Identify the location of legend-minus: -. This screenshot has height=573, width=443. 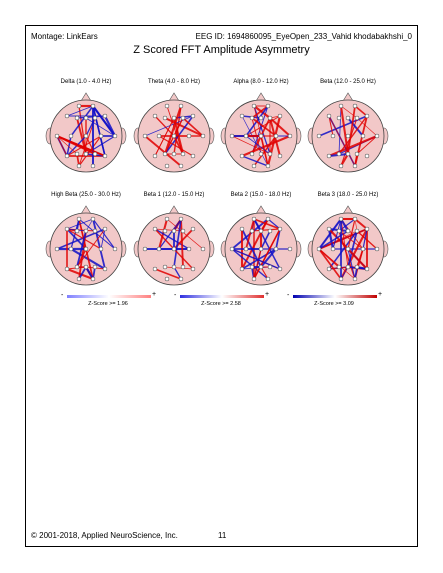
(175, 295).